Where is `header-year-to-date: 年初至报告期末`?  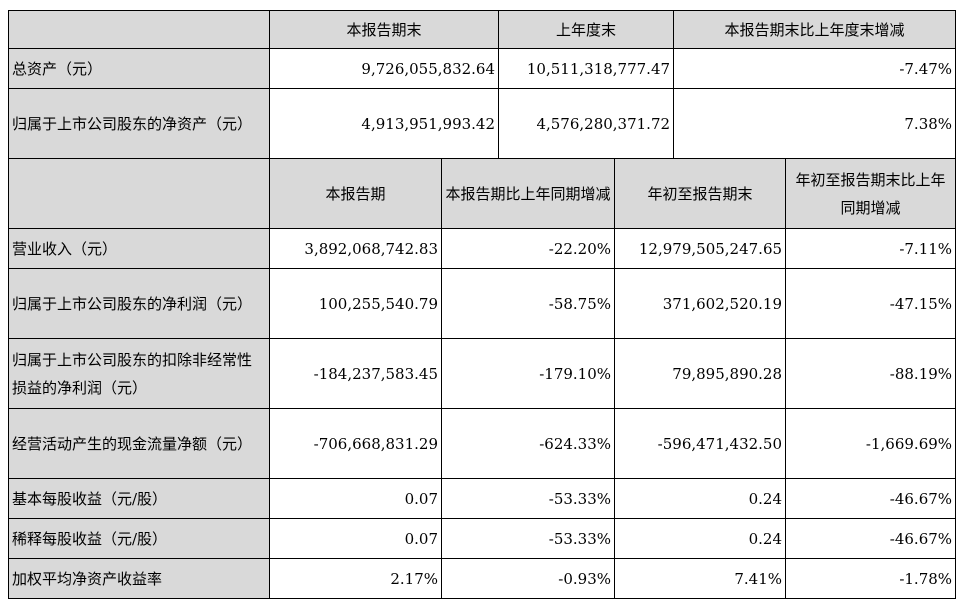 header-year-to-date: 年初至报告期末 is located at coordinates (700, 193).